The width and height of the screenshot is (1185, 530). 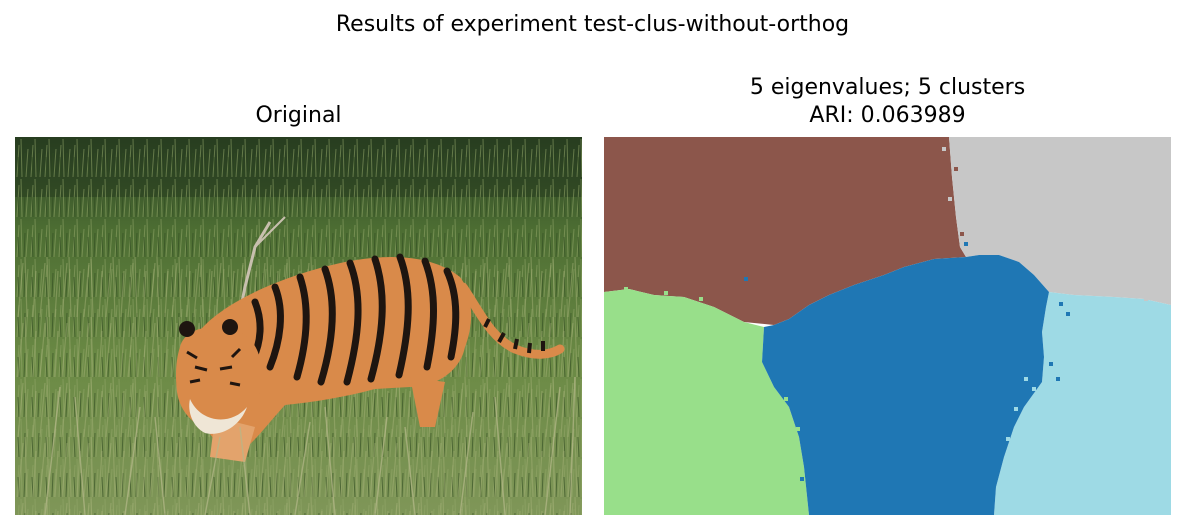 I want to click on cluster-region-light-green, so click(x=706, y=402).